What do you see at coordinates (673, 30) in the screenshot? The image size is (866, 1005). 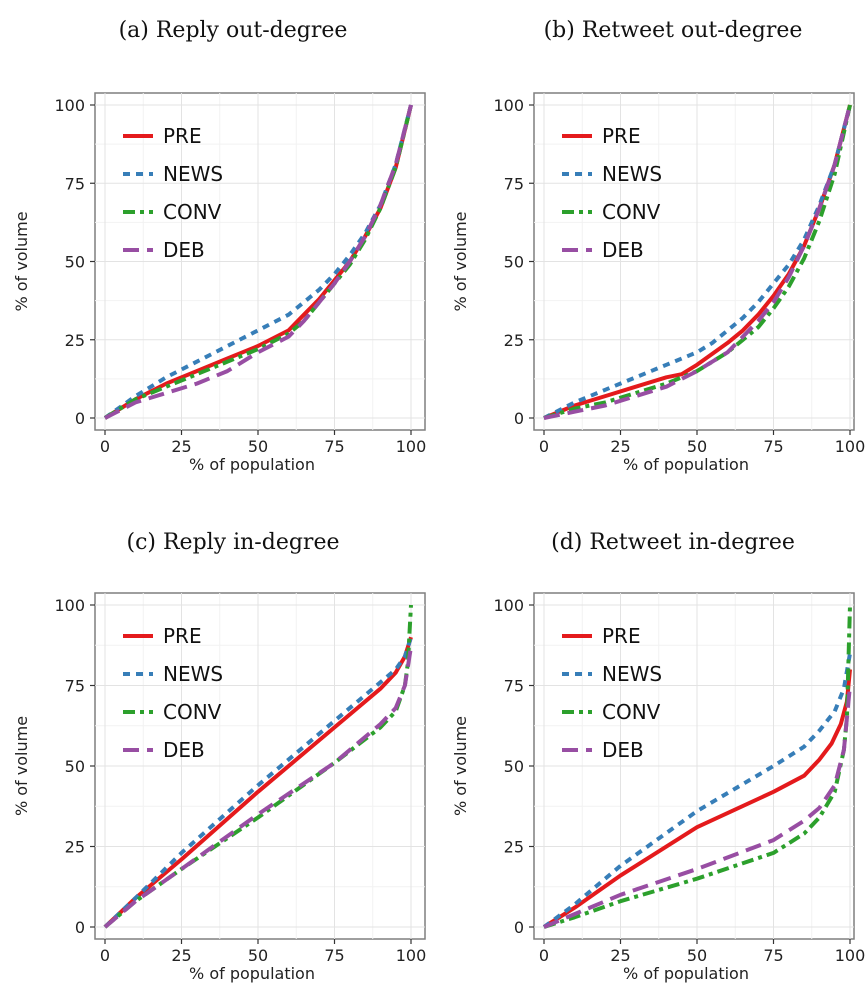 I see `chart-title: (b) Retweet out-degree` at bounding box center [673, 30].